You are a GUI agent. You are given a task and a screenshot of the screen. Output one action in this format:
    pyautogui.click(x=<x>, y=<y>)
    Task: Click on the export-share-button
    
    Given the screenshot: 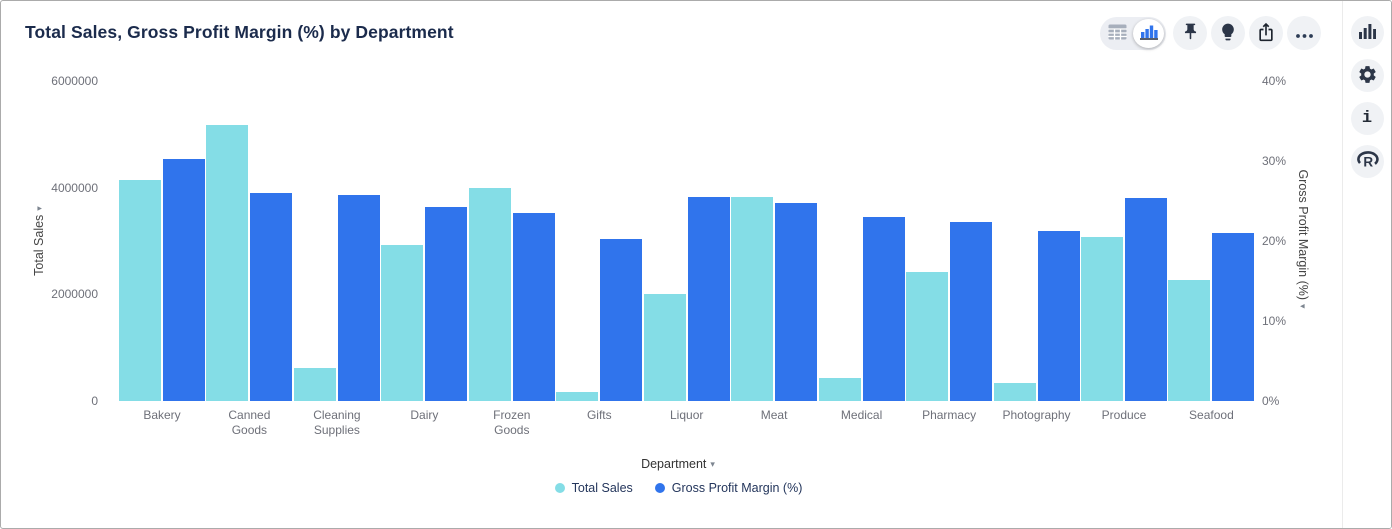 What is the action you would take?
    pyautogui.click(x=1266, y=33)
    